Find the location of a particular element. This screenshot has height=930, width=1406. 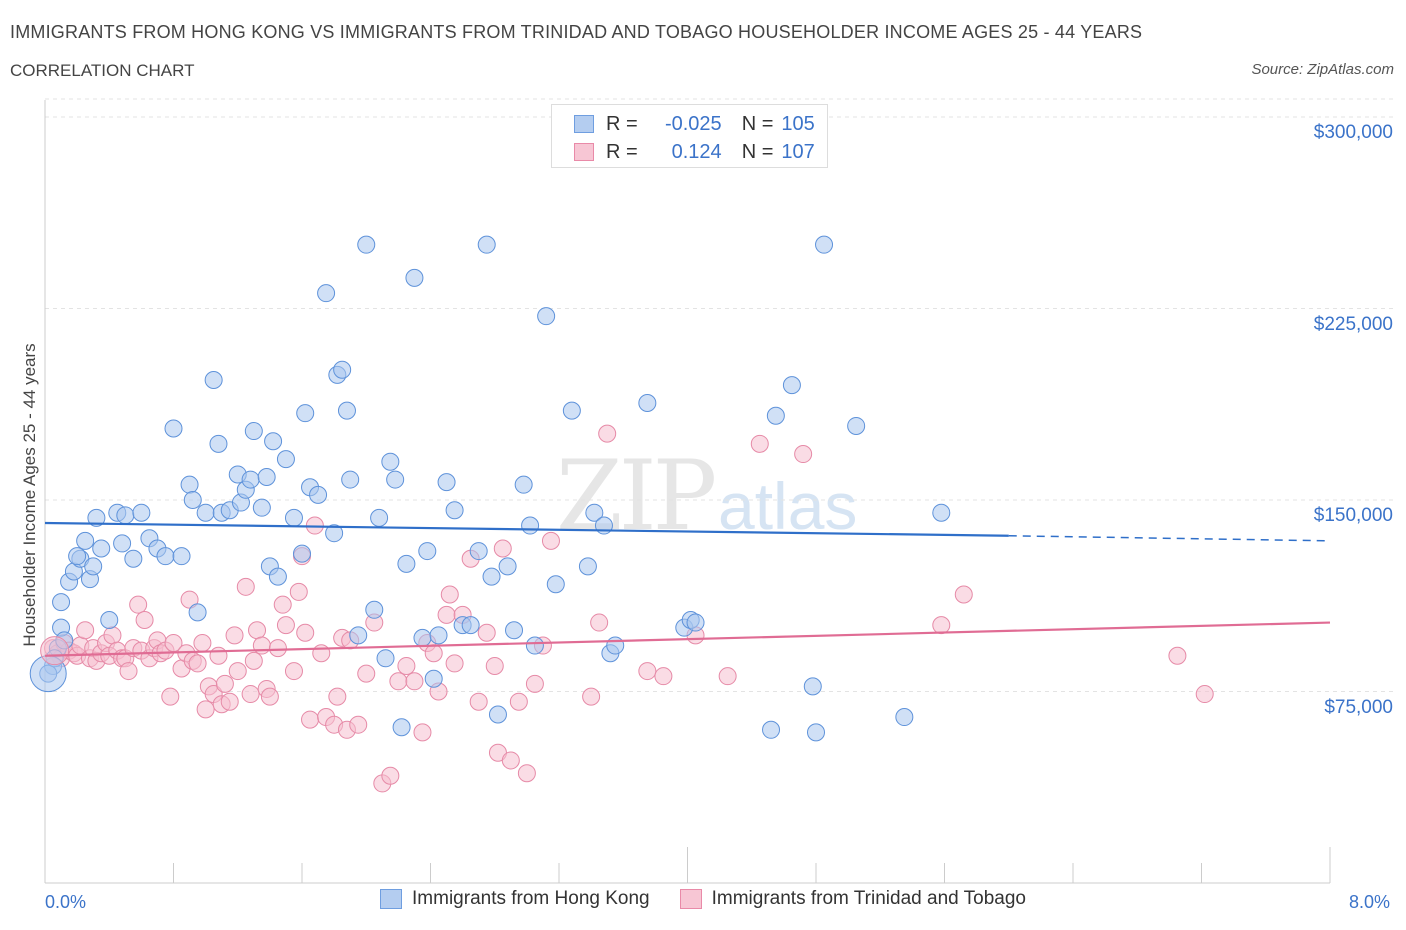

trend-line-hong-kong is located at coordinates (526, 529).